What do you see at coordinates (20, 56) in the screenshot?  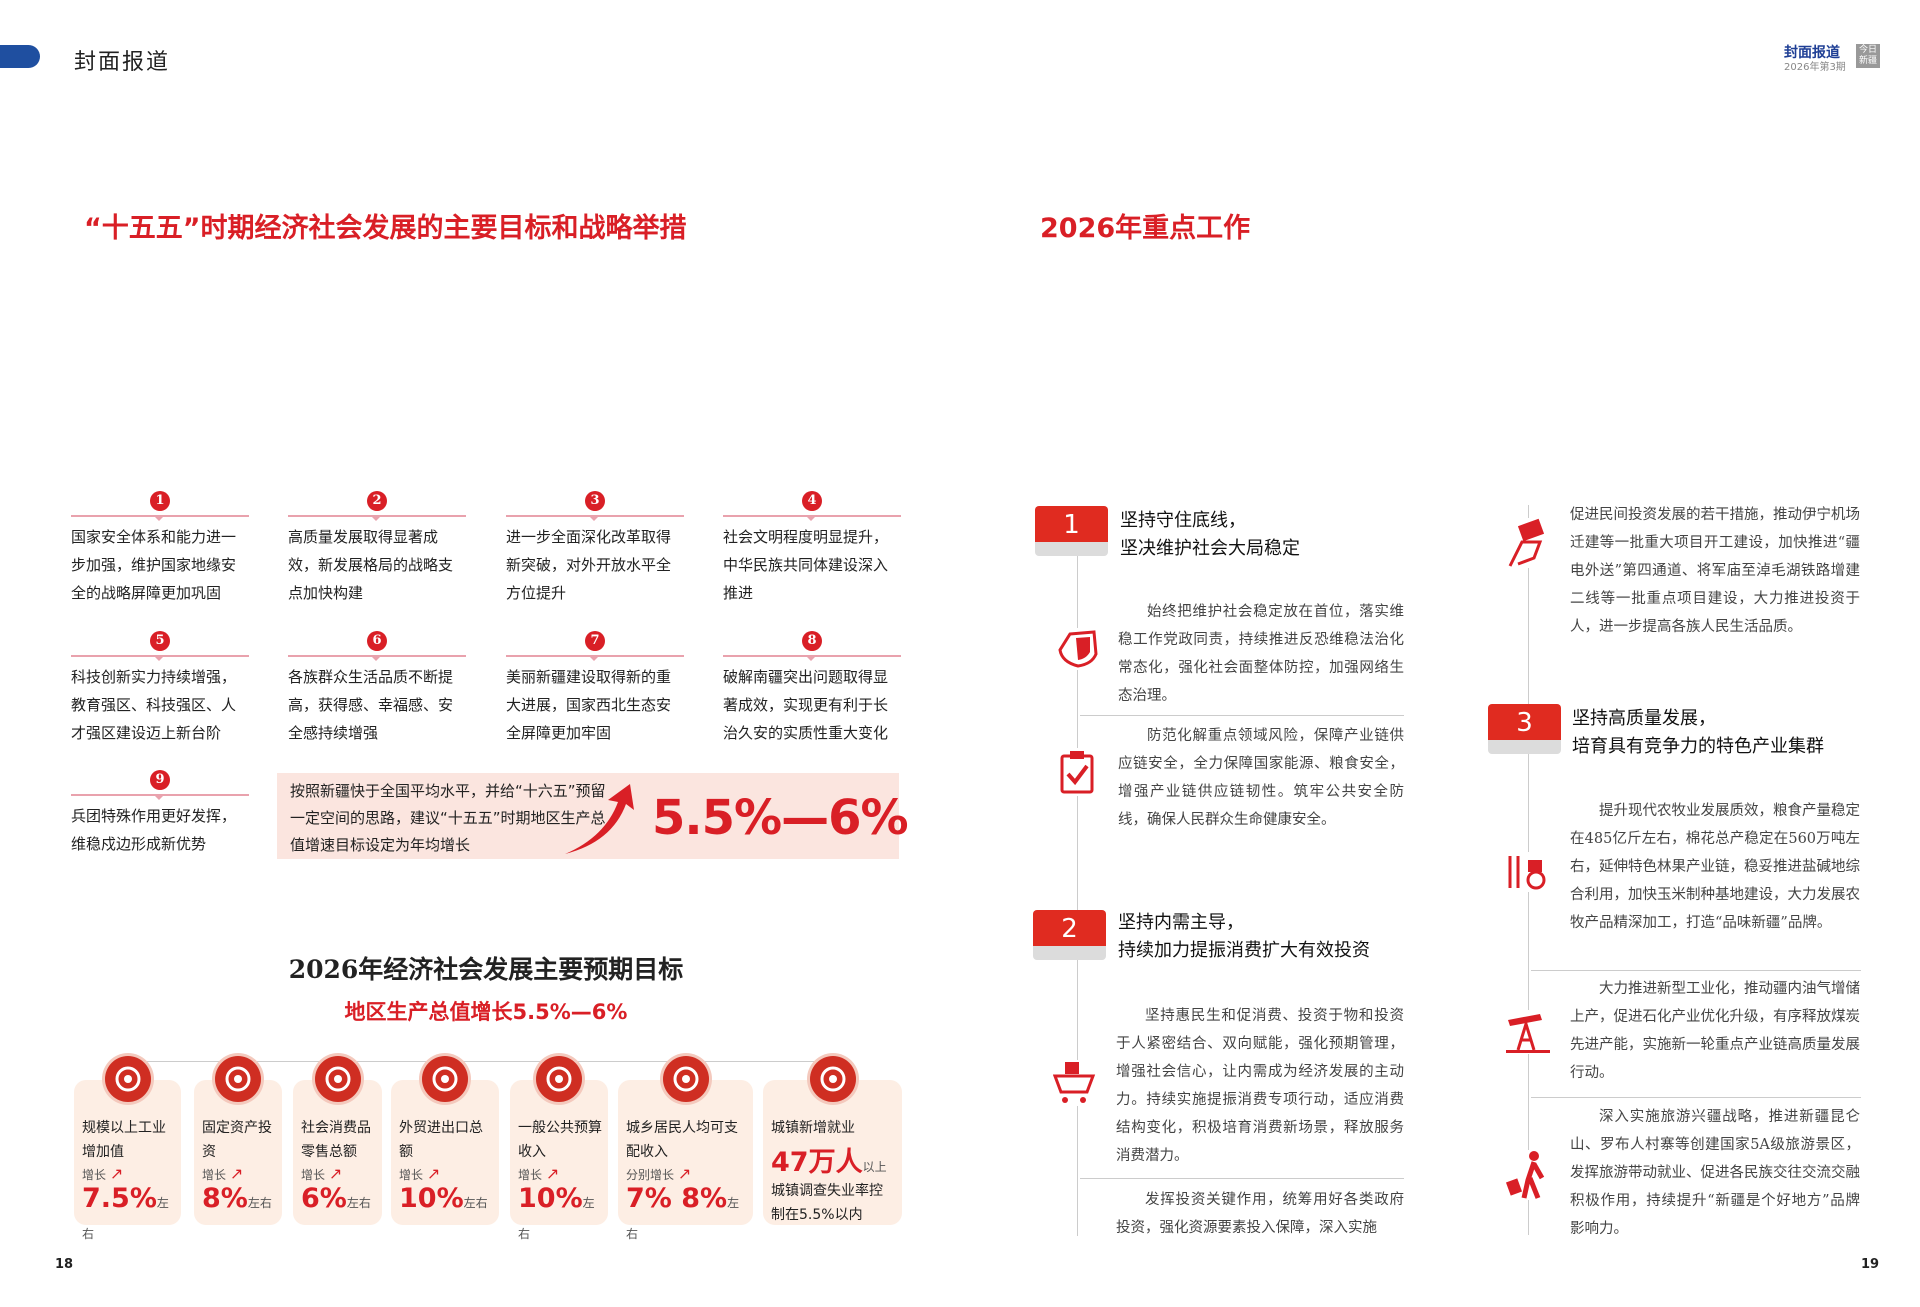 I see `section-marker` at bounding box center [20, 56].